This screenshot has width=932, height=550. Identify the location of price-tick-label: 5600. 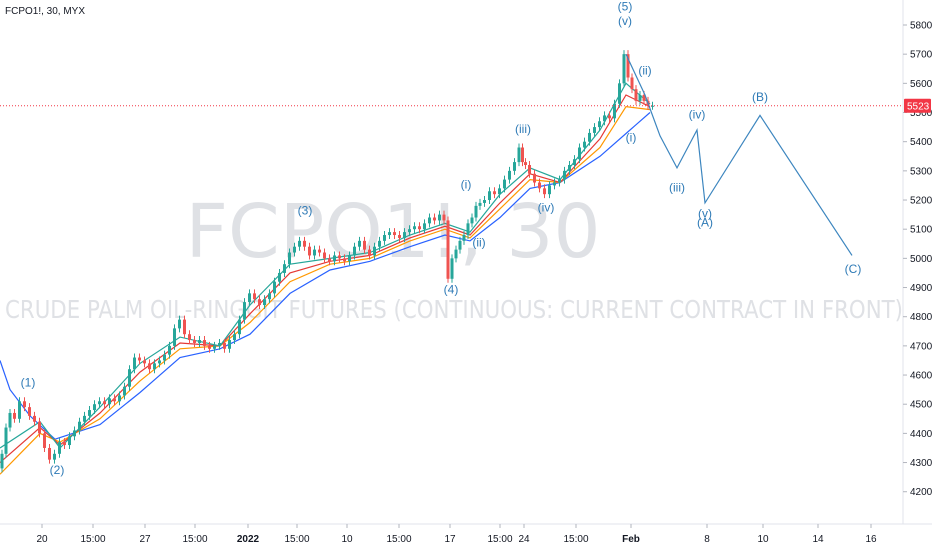
(921, 84).